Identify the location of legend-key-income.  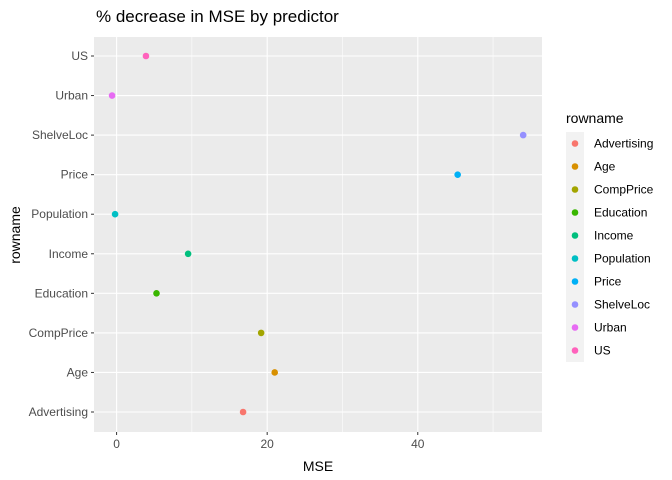
(575, 235).